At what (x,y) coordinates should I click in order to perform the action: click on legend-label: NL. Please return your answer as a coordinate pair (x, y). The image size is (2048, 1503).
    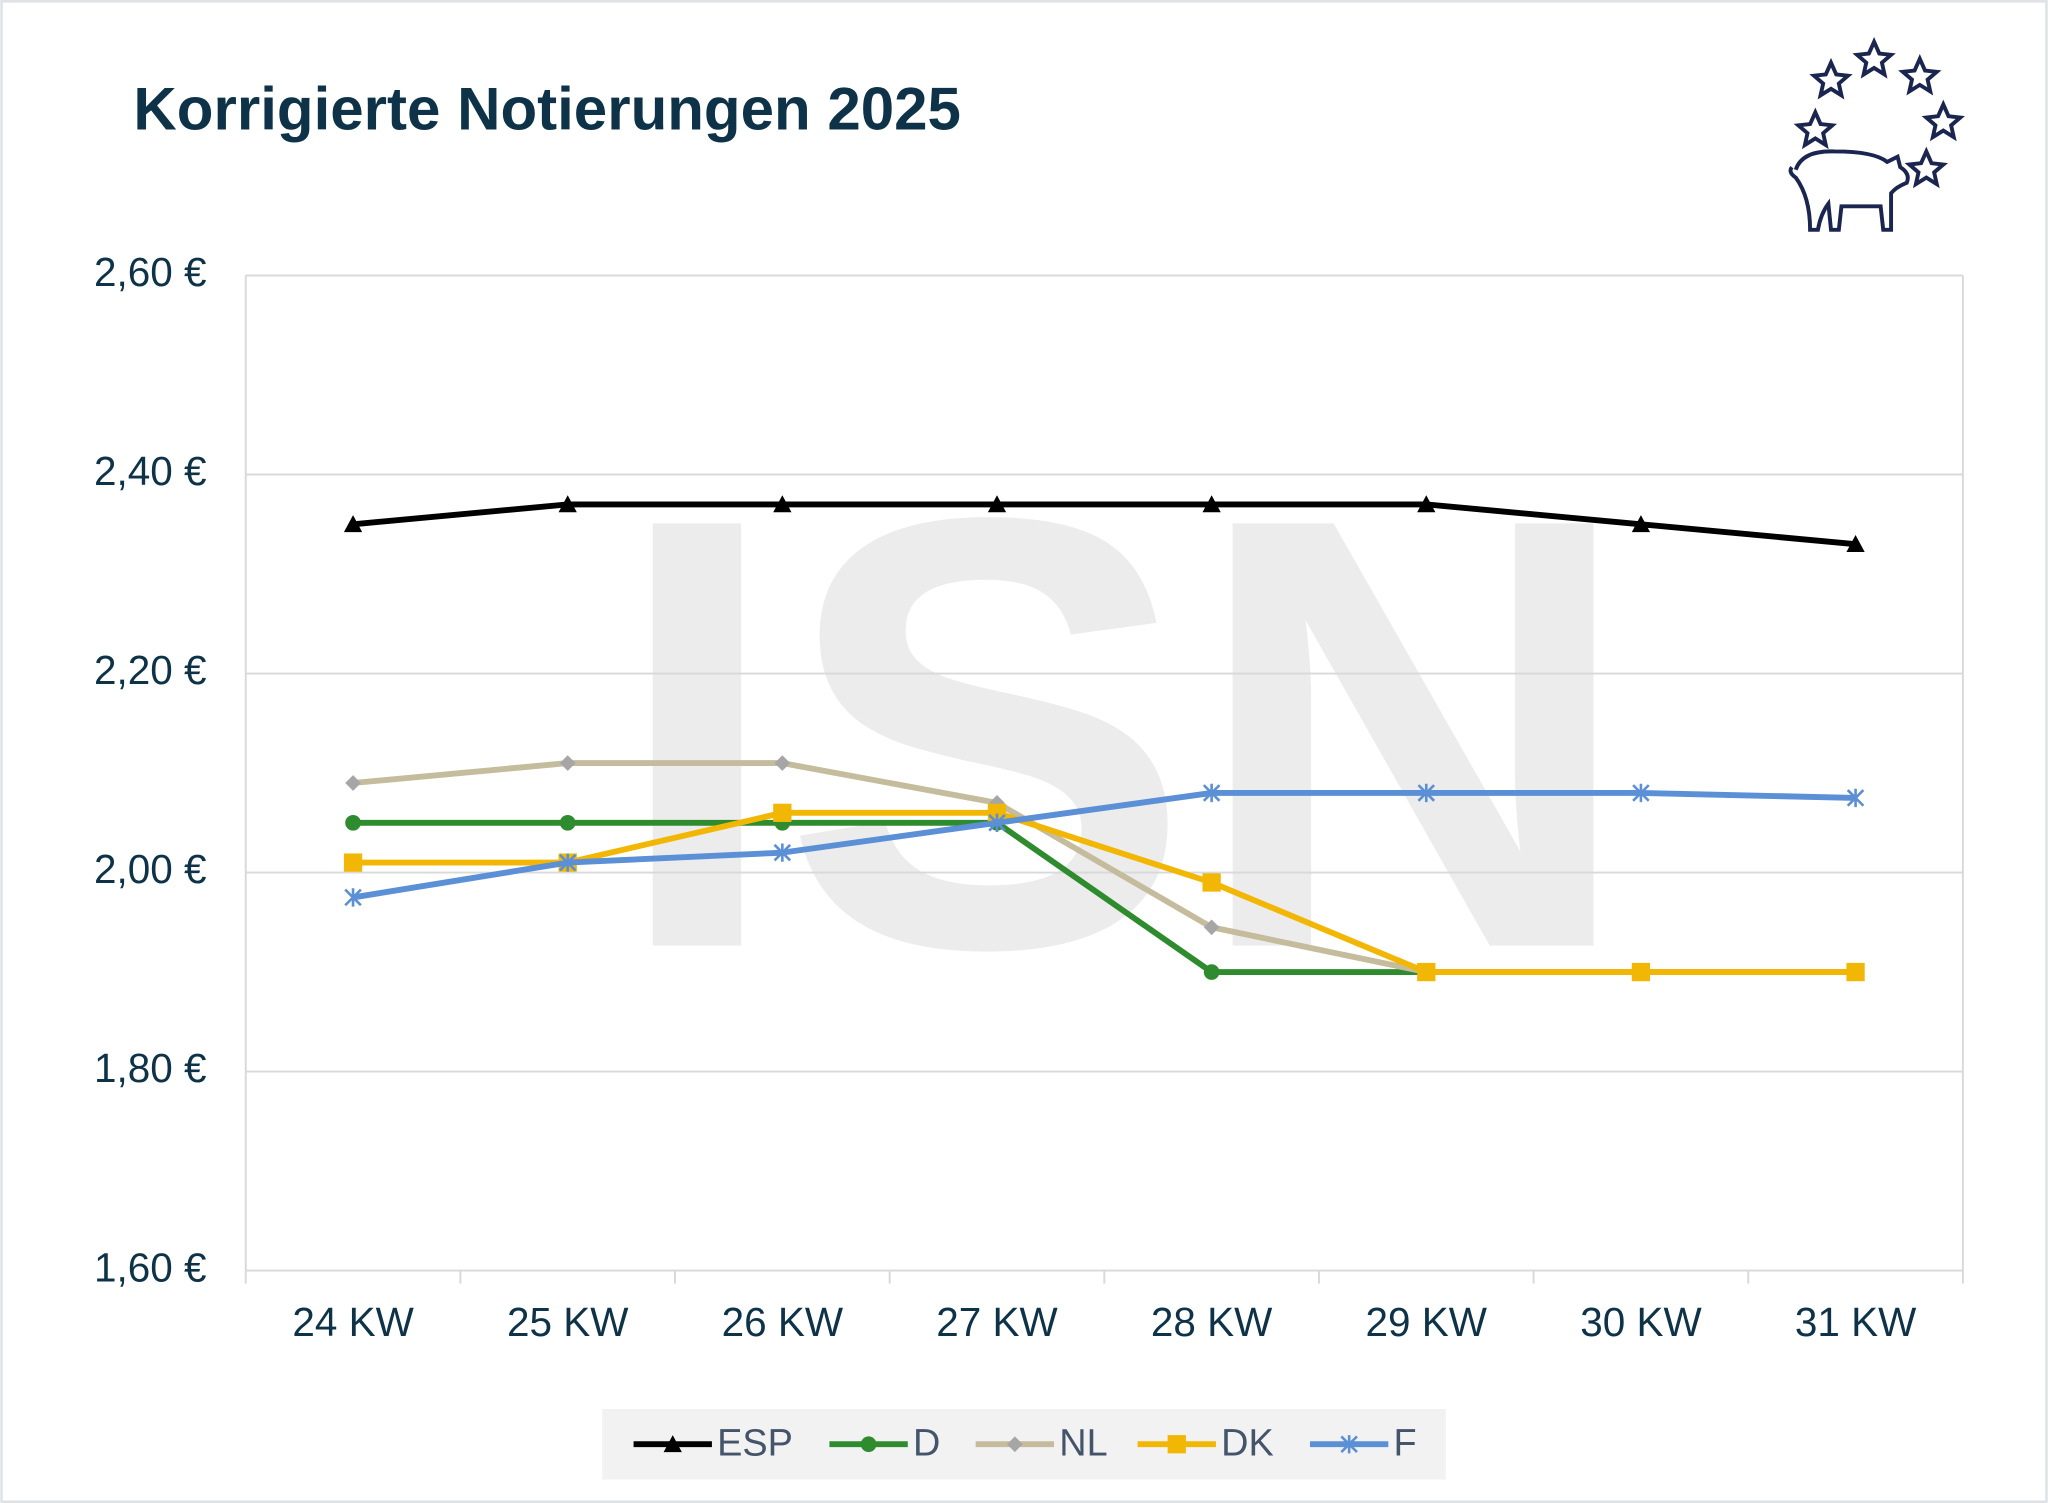
    Looking at the image, I should click on (1083, 1444).